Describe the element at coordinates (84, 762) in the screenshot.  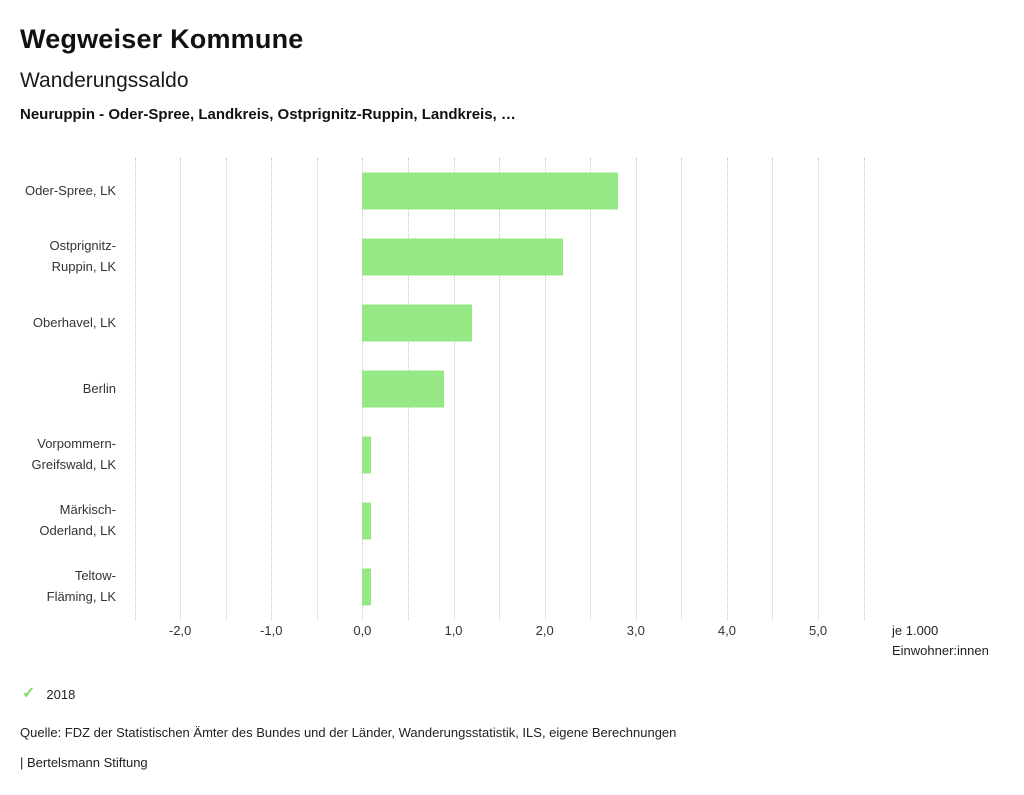
I see `branding: | Bertelsmann Stiftung` at that location.